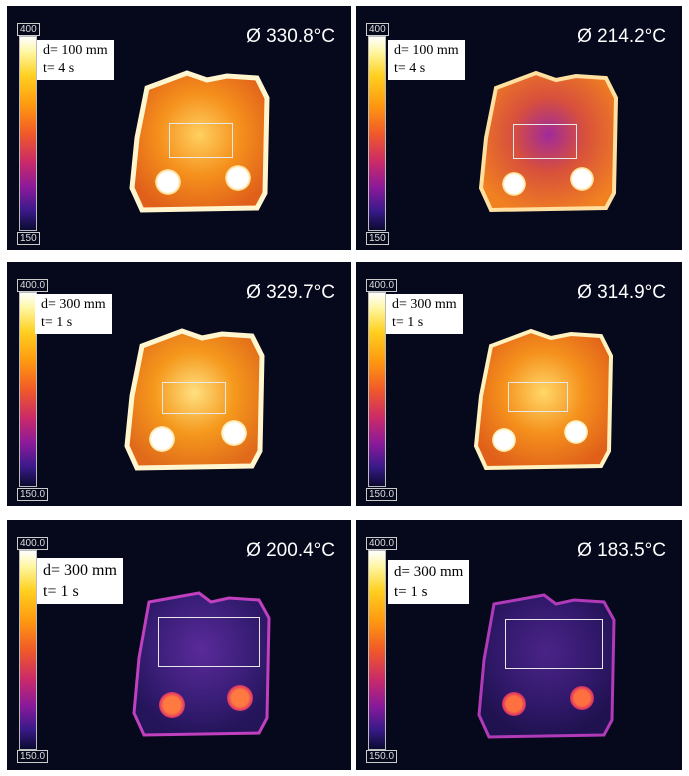  I want to click on average-temperature: Ø 314.9°C, so click(621, 292).